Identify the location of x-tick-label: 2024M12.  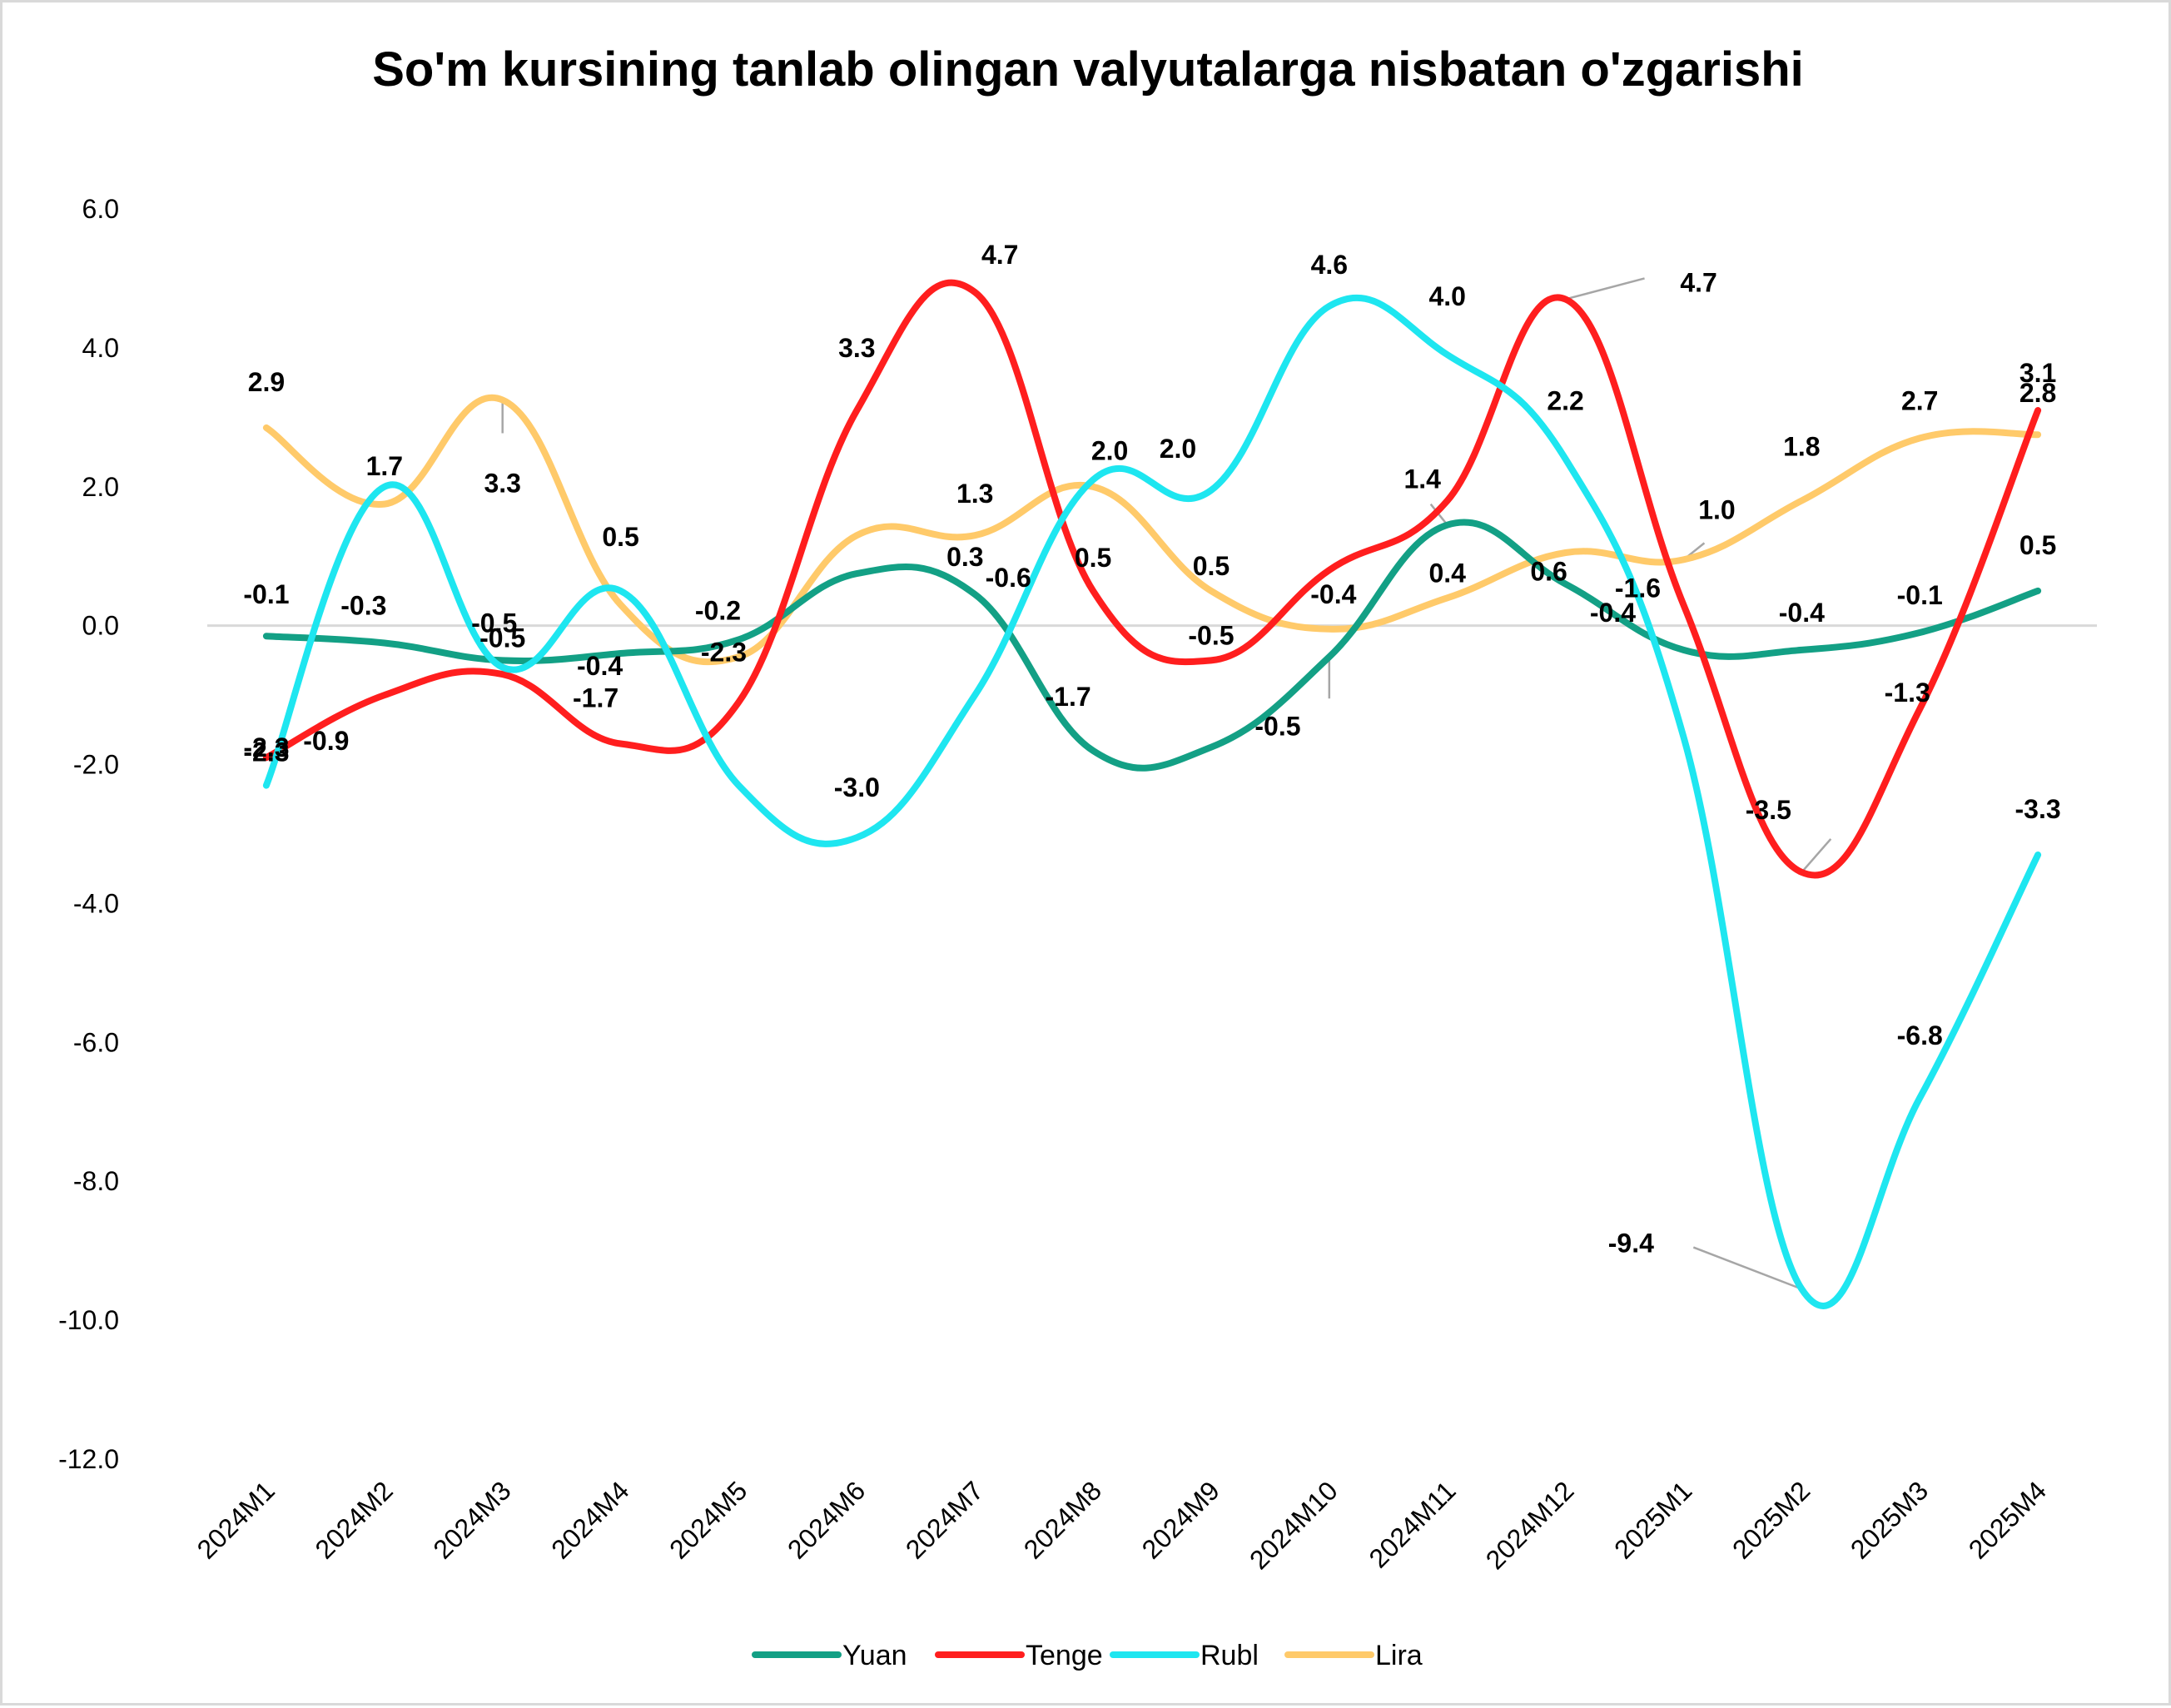
(1530, 1525).